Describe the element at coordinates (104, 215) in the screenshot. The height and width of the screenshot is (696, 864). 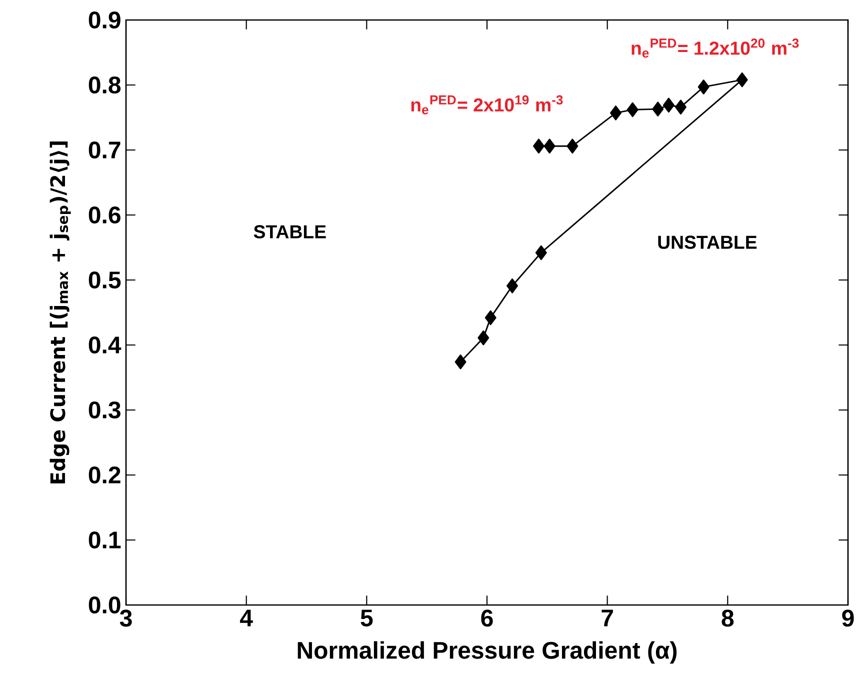
I see `y-tick-label: 0.6` at that location.